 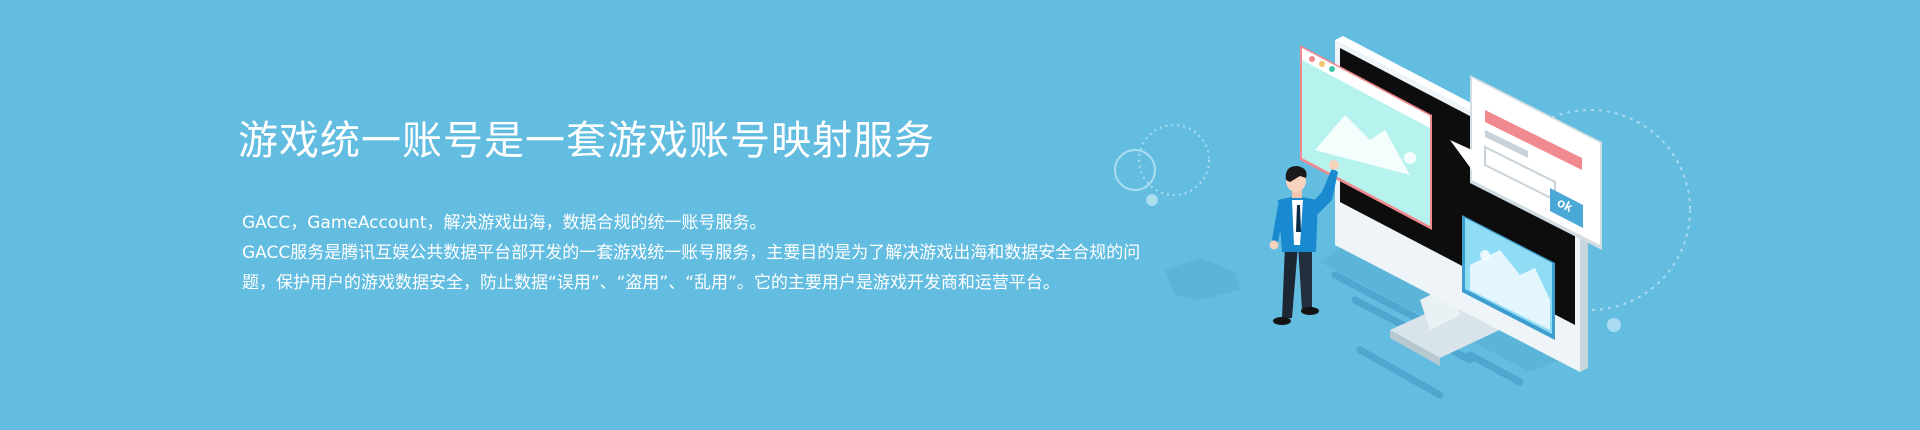 What do you see at coordinates (1526, 162) in the screenshot?
I see `login-form-card: ok` at bounding box center [1526, 162].